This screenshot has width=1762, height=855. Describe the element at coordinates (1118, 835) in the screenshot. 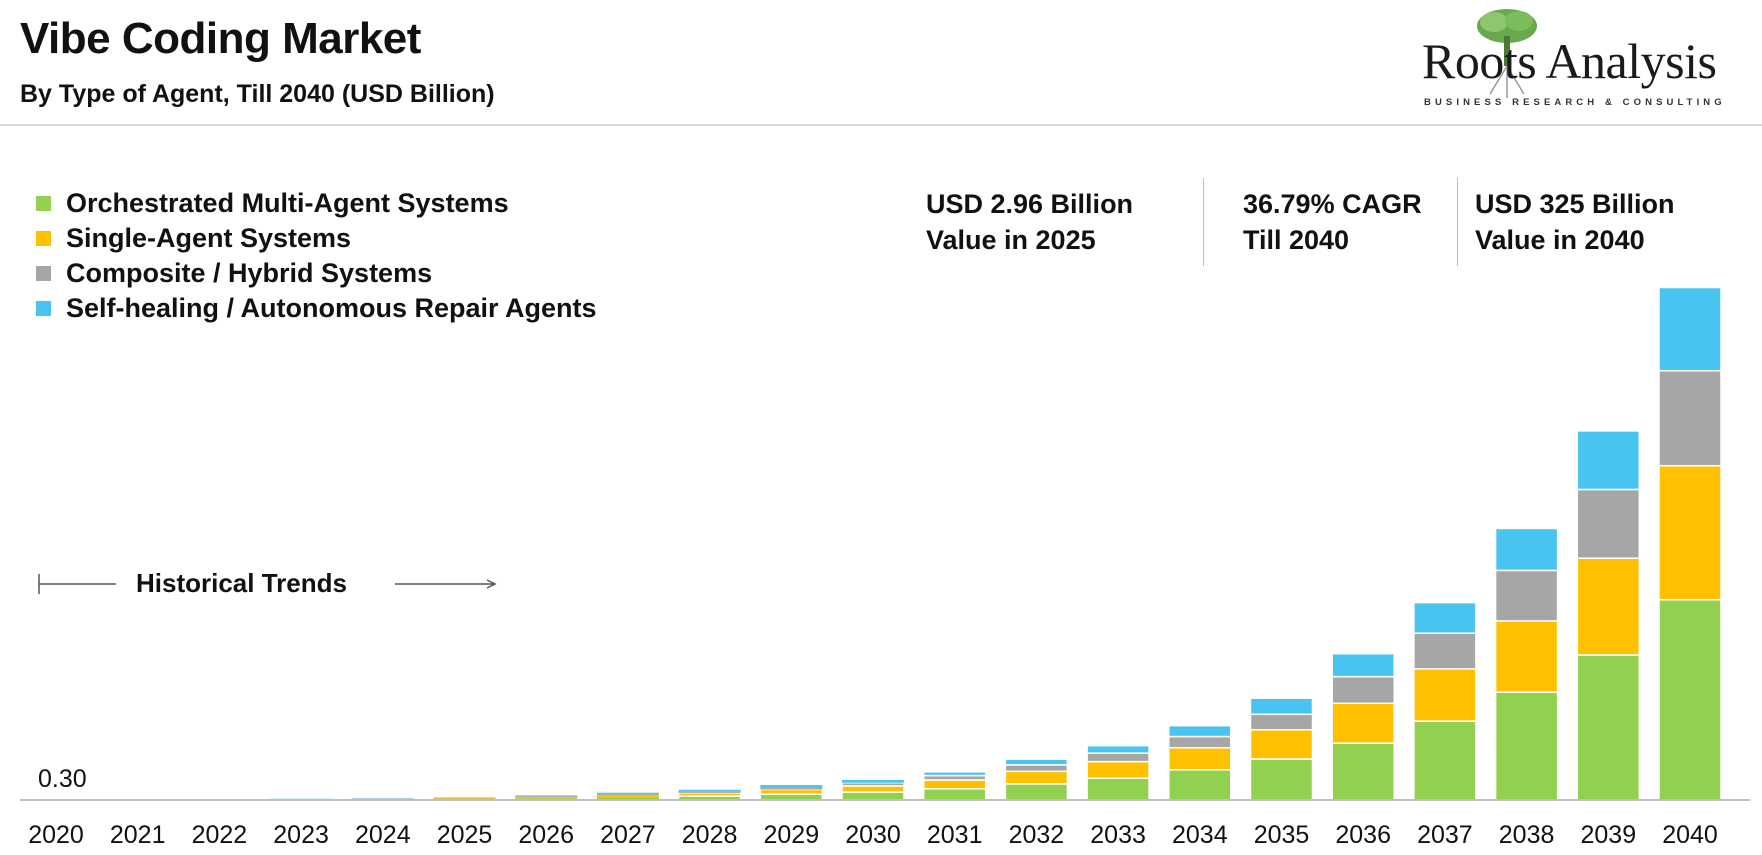

I see `x-tick-label: 2033` at that location.